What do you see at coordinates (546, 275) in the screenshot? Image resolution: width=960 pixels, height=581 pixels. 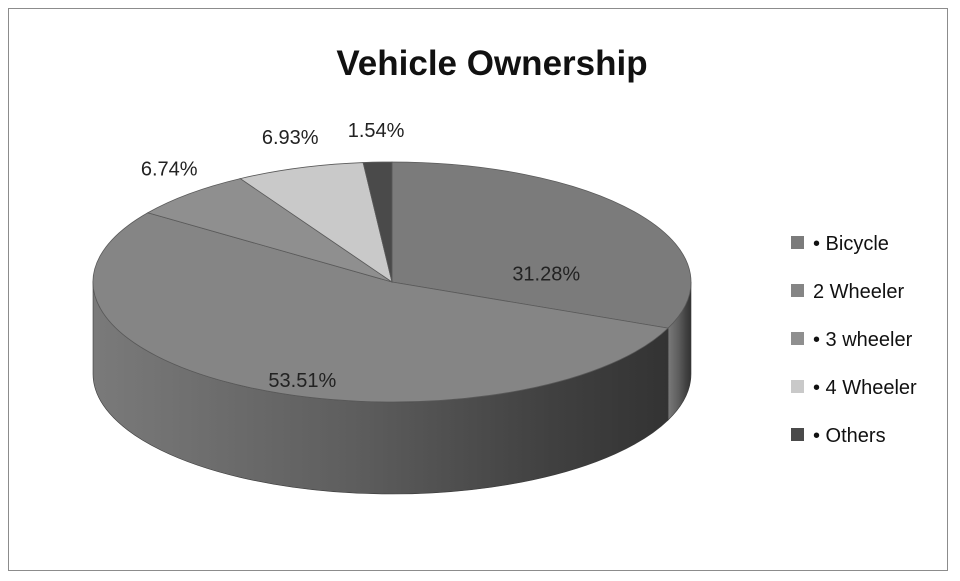 I see `data-label-0: 31.28%` at bounding box center [546, 275].